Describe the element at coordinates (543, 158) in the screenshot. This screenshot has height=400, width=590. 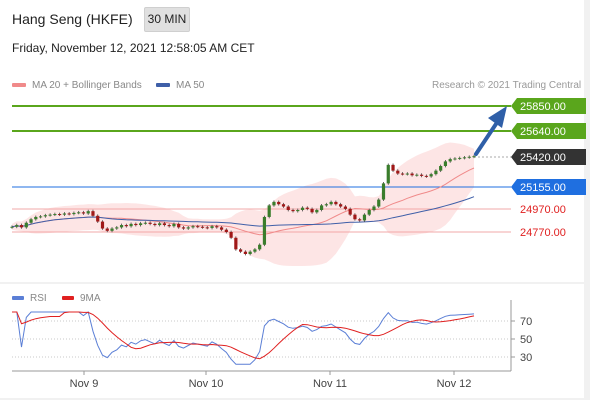
I see `level-label: 25420.00` at that location.